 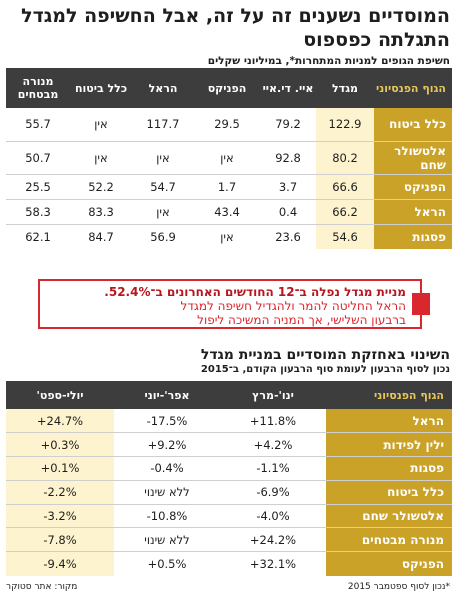 I want to click on table-cell: -17.5%, so click(x=167, y=421).